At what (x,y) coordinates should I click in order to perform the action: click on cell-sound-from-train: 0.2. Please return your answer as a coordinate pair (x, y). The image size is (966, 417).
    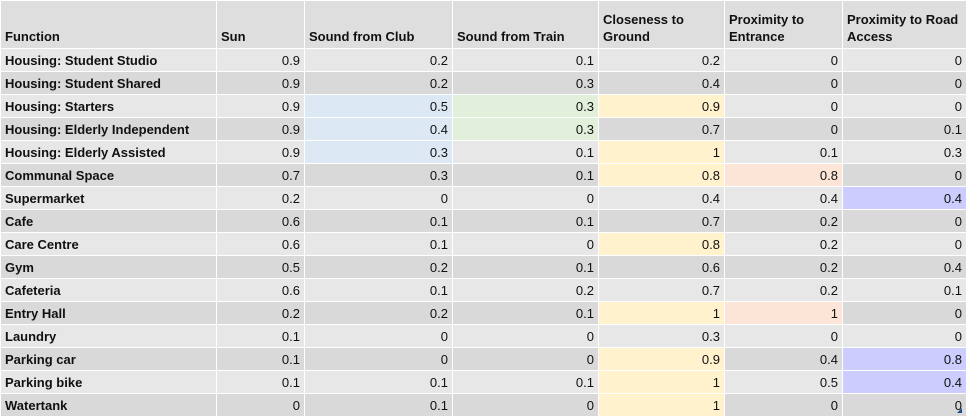
    Looking at the image, I should click on (526, 290).